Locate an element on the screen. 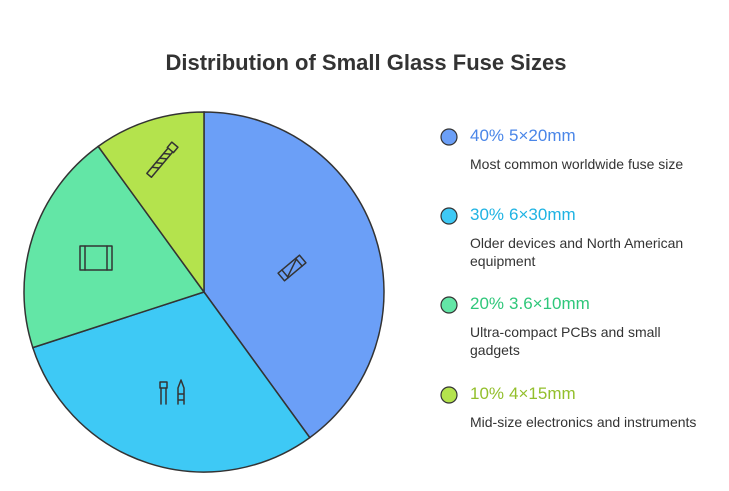  legend-percent: 10% is located at coordinates (487, 393).